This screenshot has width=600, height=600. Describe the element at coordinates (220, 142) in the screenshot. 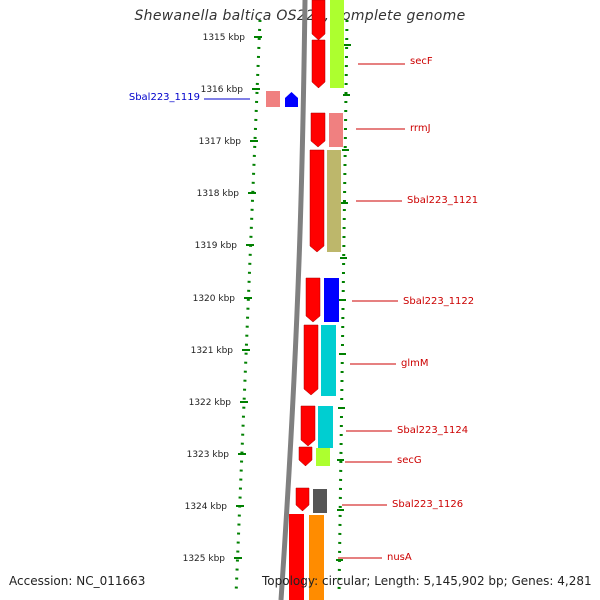

I see `ruler-tick-label: 1317 kbp` at that location.